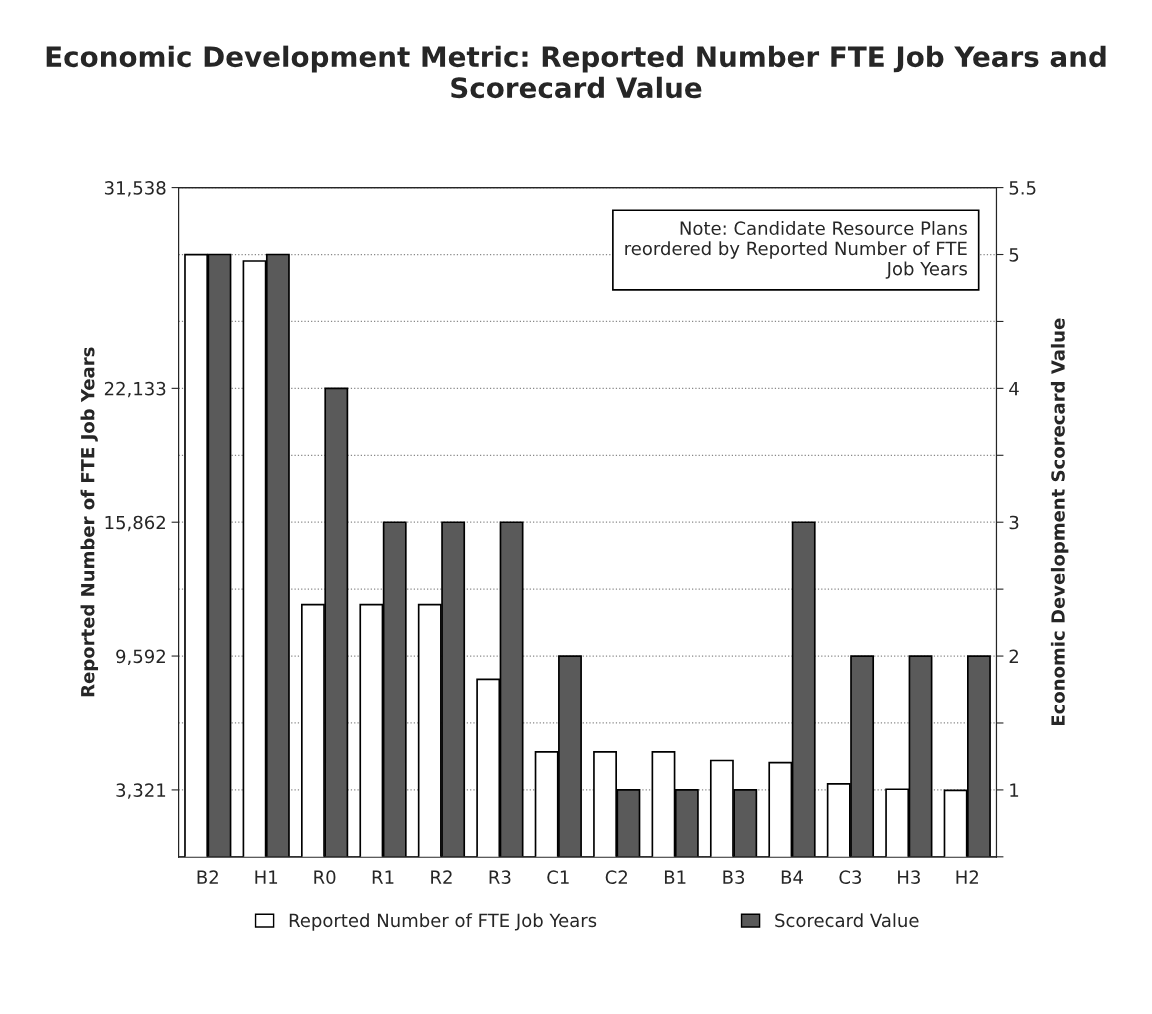  What do you see at coordinates (796, 250) in the screenshot?
I see `annotation: Note: Candidate Resource Plans reordered by Reported Number of FTE Job Years` at bounding box center [796, 250].